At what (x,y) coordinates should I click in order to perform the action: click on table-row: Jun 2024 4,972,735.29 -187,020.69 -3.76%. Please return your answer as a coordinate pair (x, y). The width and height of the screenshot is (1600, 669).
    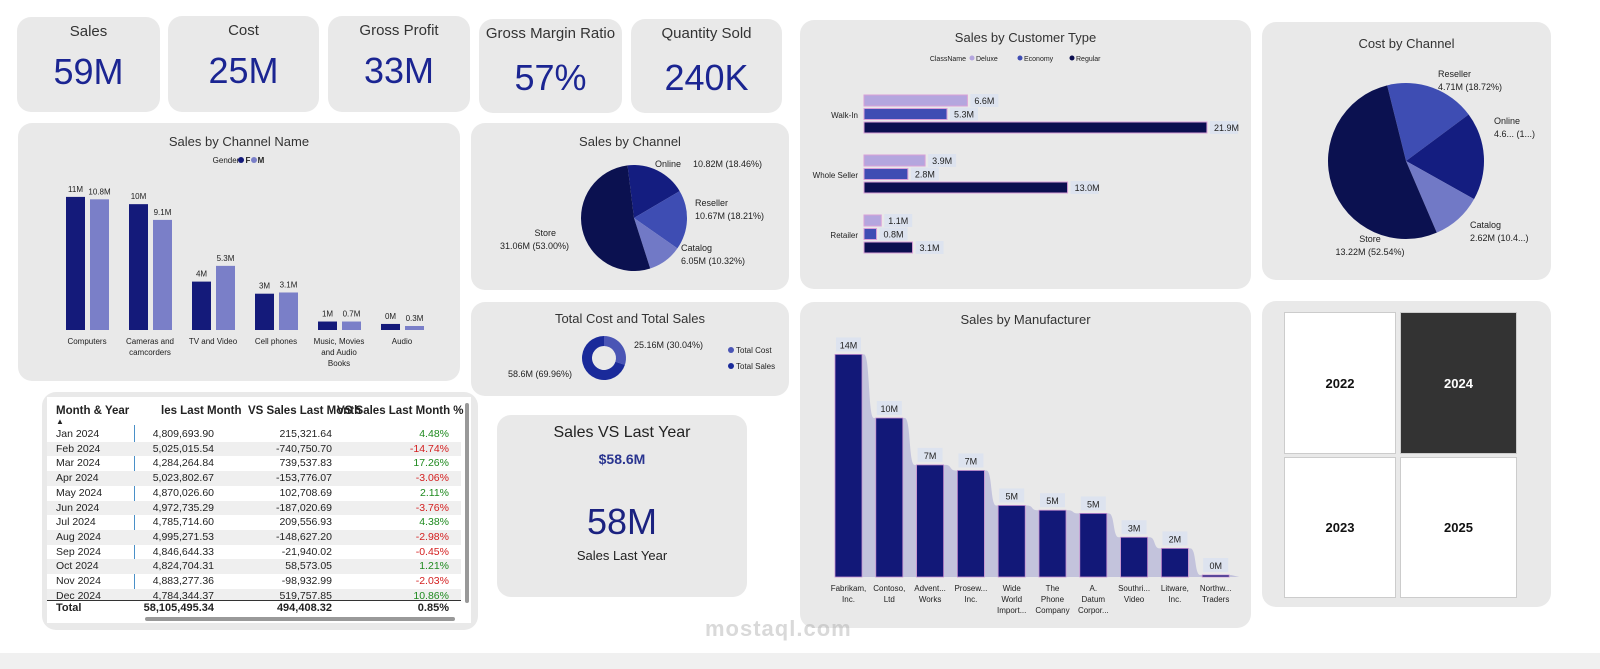
    Looking at the image, I should click on (254, 508).